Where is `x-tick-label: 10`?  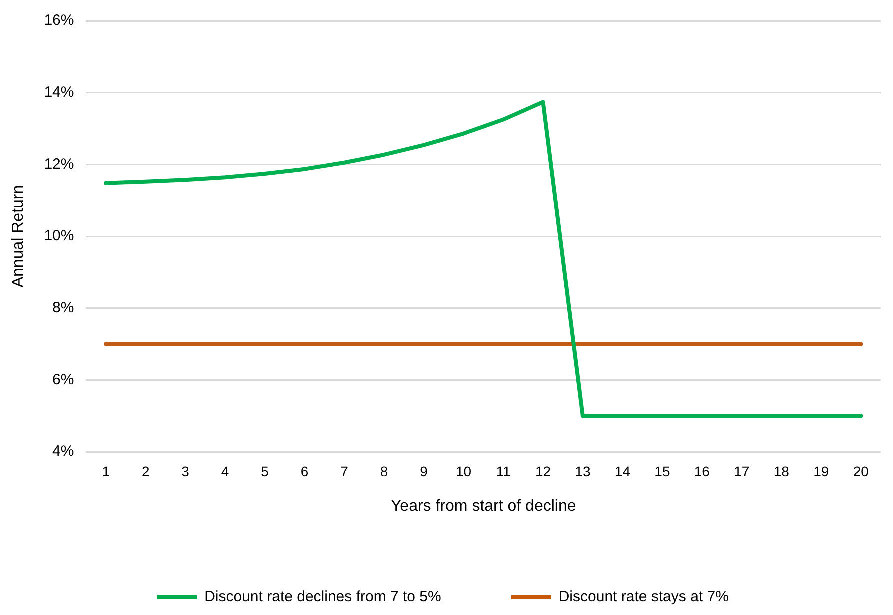 x-tick-label: 10 is located at coordinates (464, 471).